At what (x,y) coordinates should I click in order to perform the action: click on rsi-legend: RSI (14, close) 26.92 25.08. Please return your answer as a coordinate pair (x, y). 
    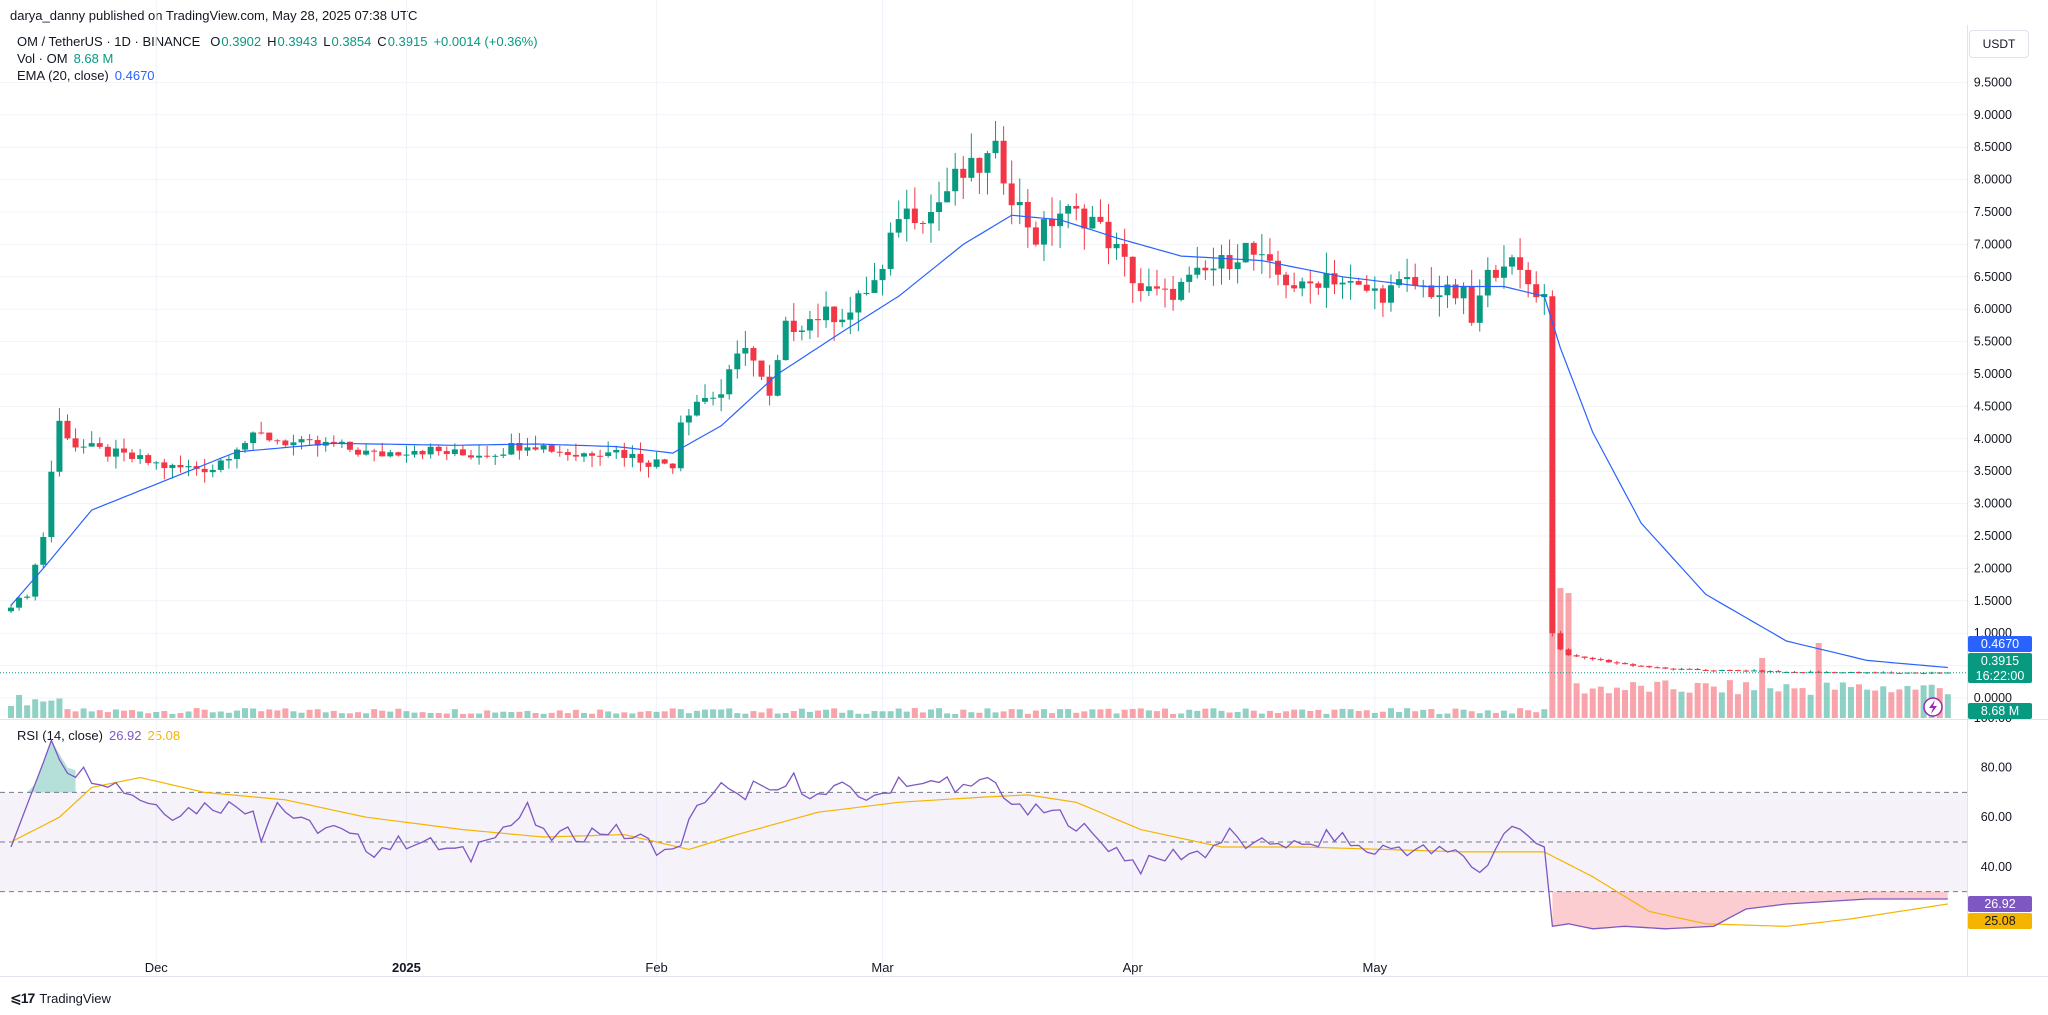
    Looking at the image, I should click on (101, 735).